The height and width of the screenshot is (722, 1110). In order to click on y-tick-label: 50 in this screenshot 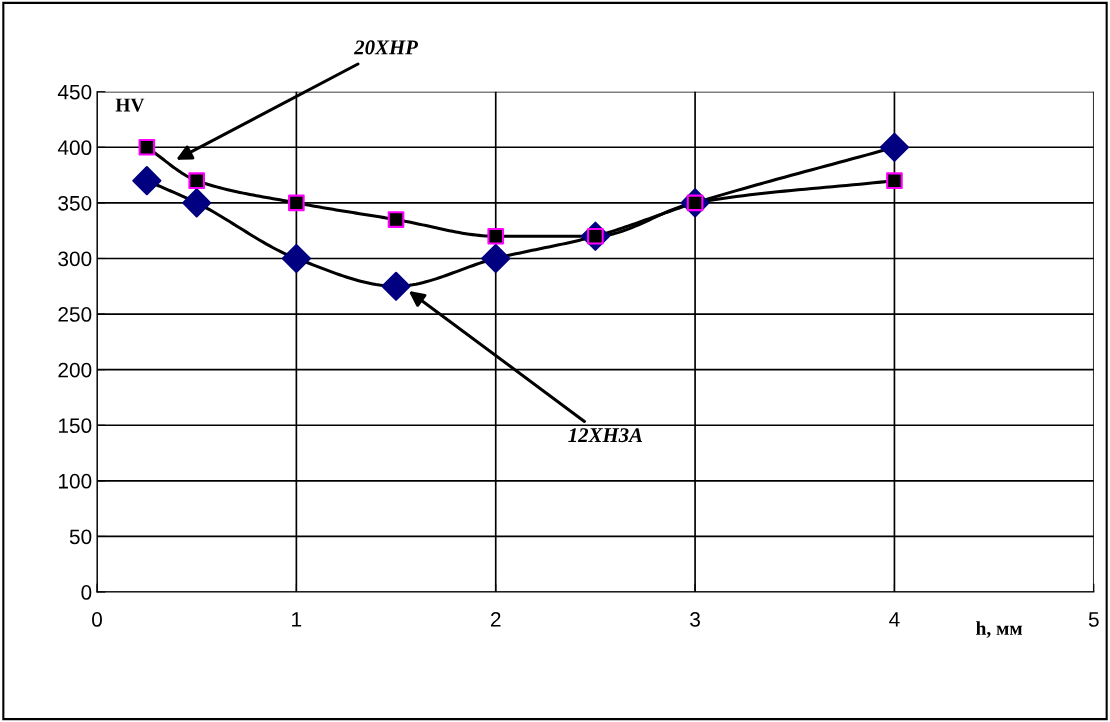, I will do `click(80, 537)`.